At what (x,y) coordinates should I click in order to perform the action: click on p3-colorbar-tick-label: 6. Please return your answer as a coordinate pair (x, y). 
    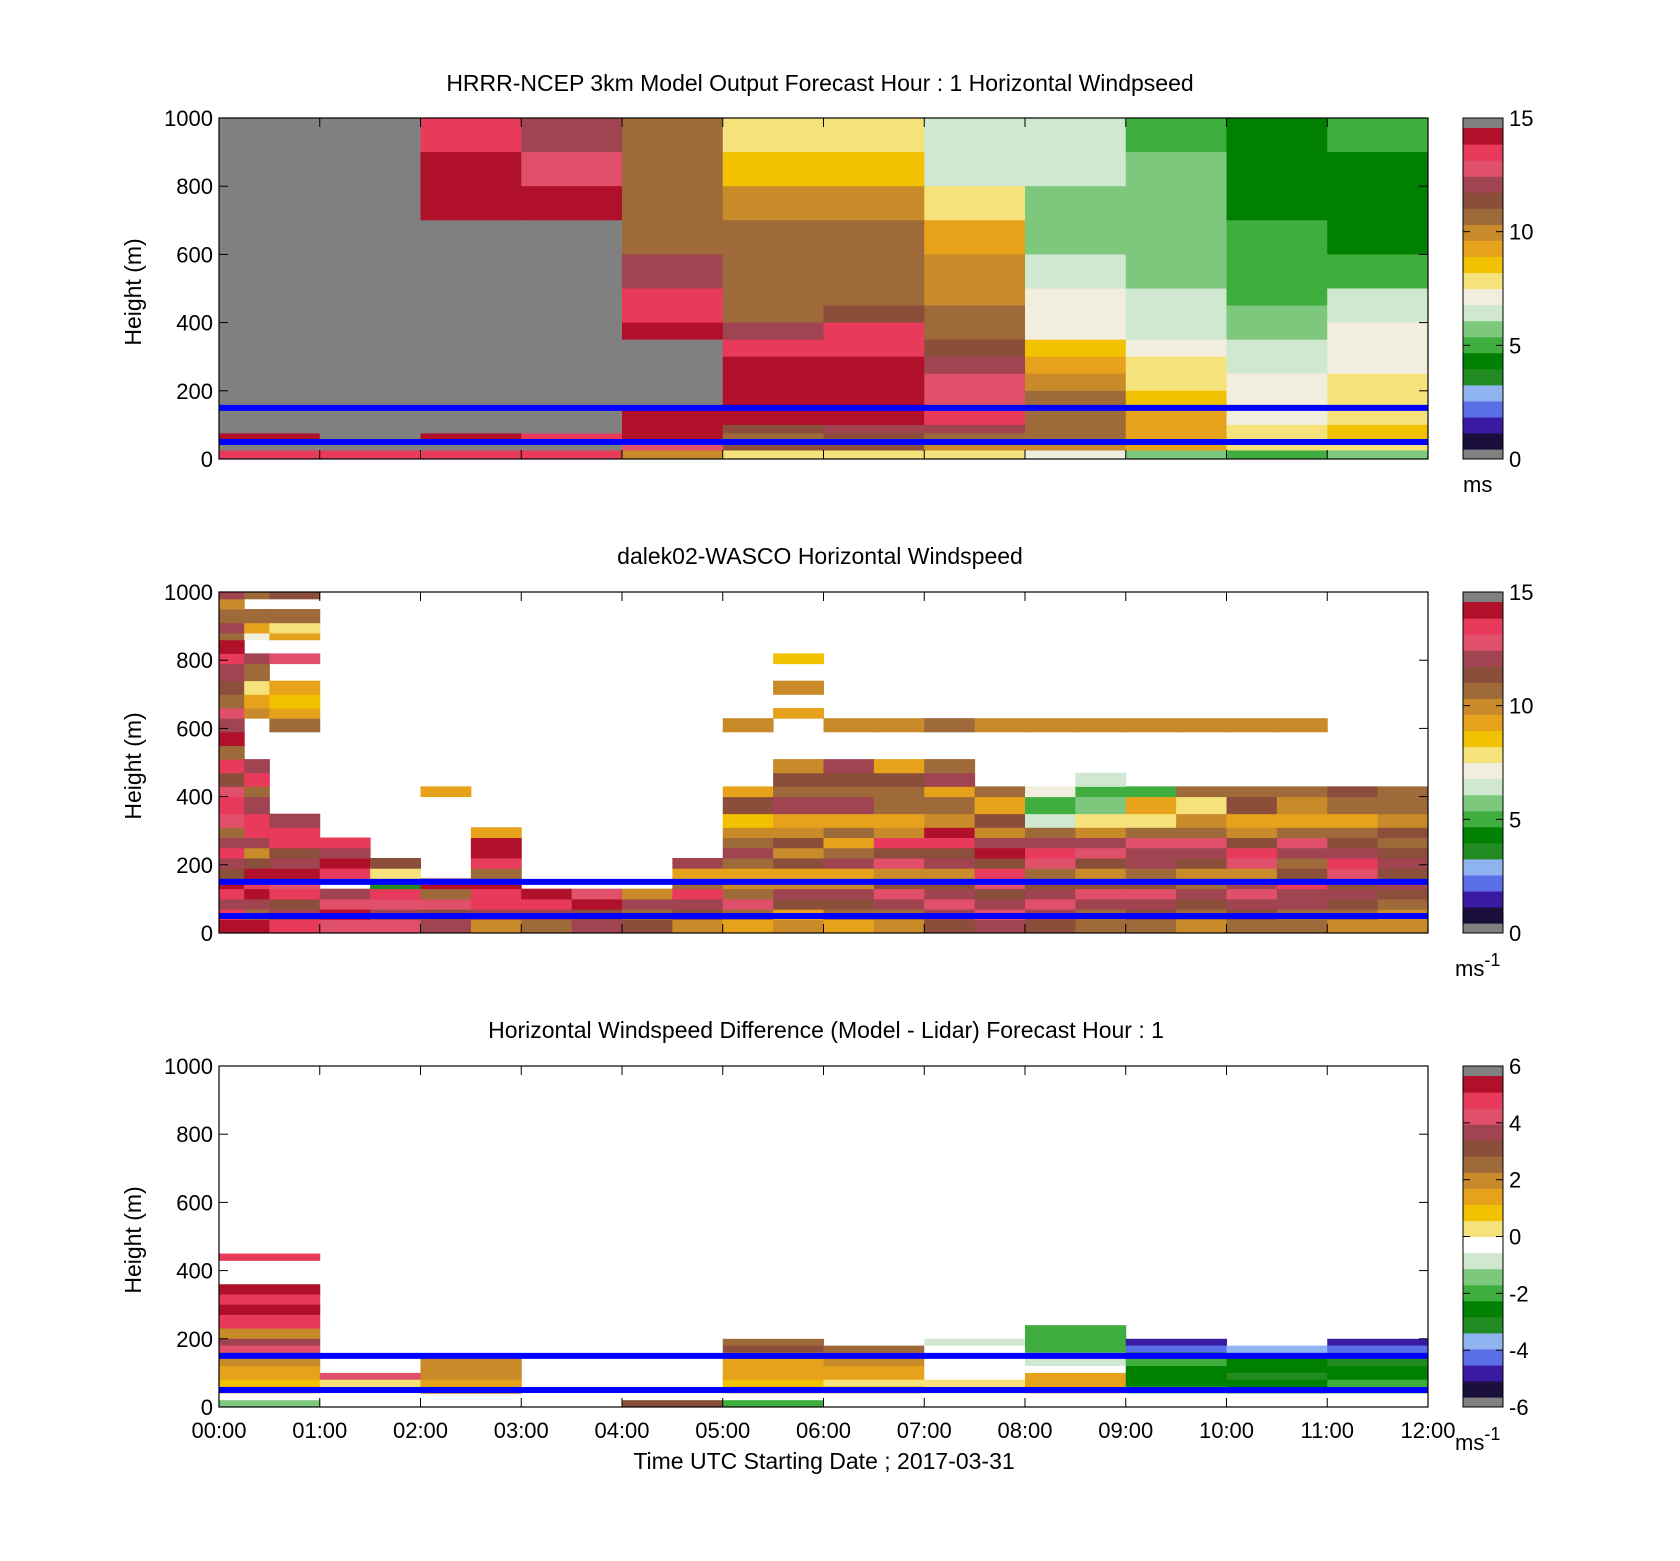
    Looking at the image, I should click on (1515, 1066).